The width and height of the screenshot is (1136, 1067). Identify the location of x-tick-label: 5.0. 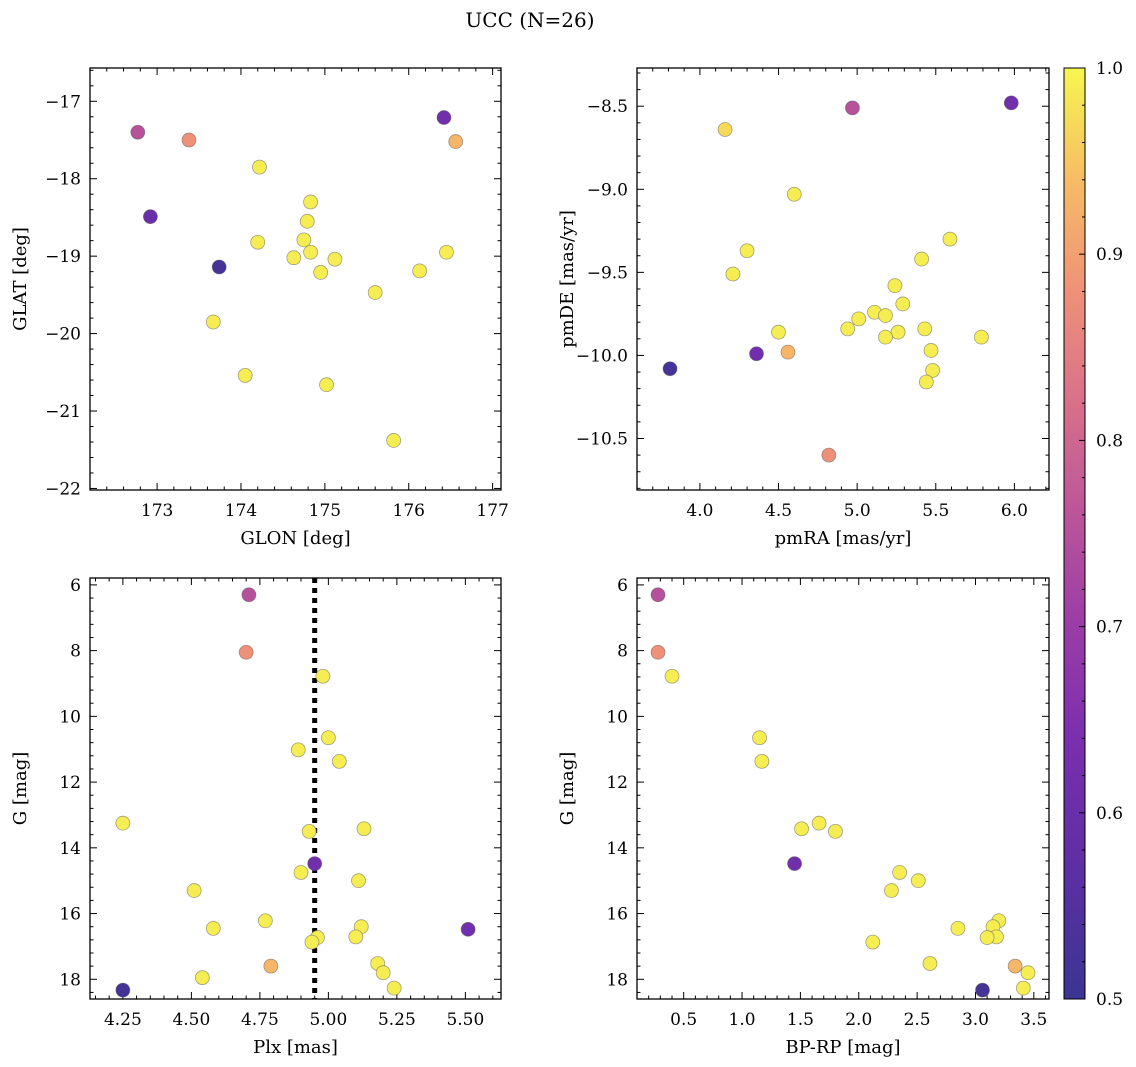
(857, 511).